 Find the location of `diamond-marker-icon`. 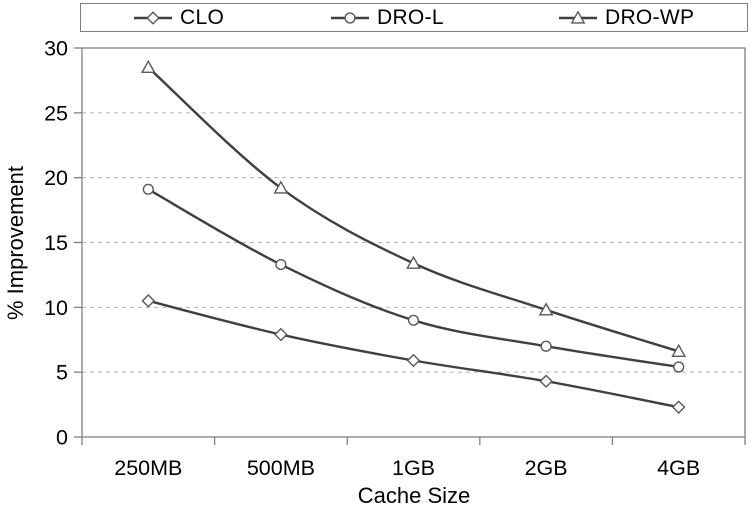

diamond-marker-icon is located at coordinates (153, 17).